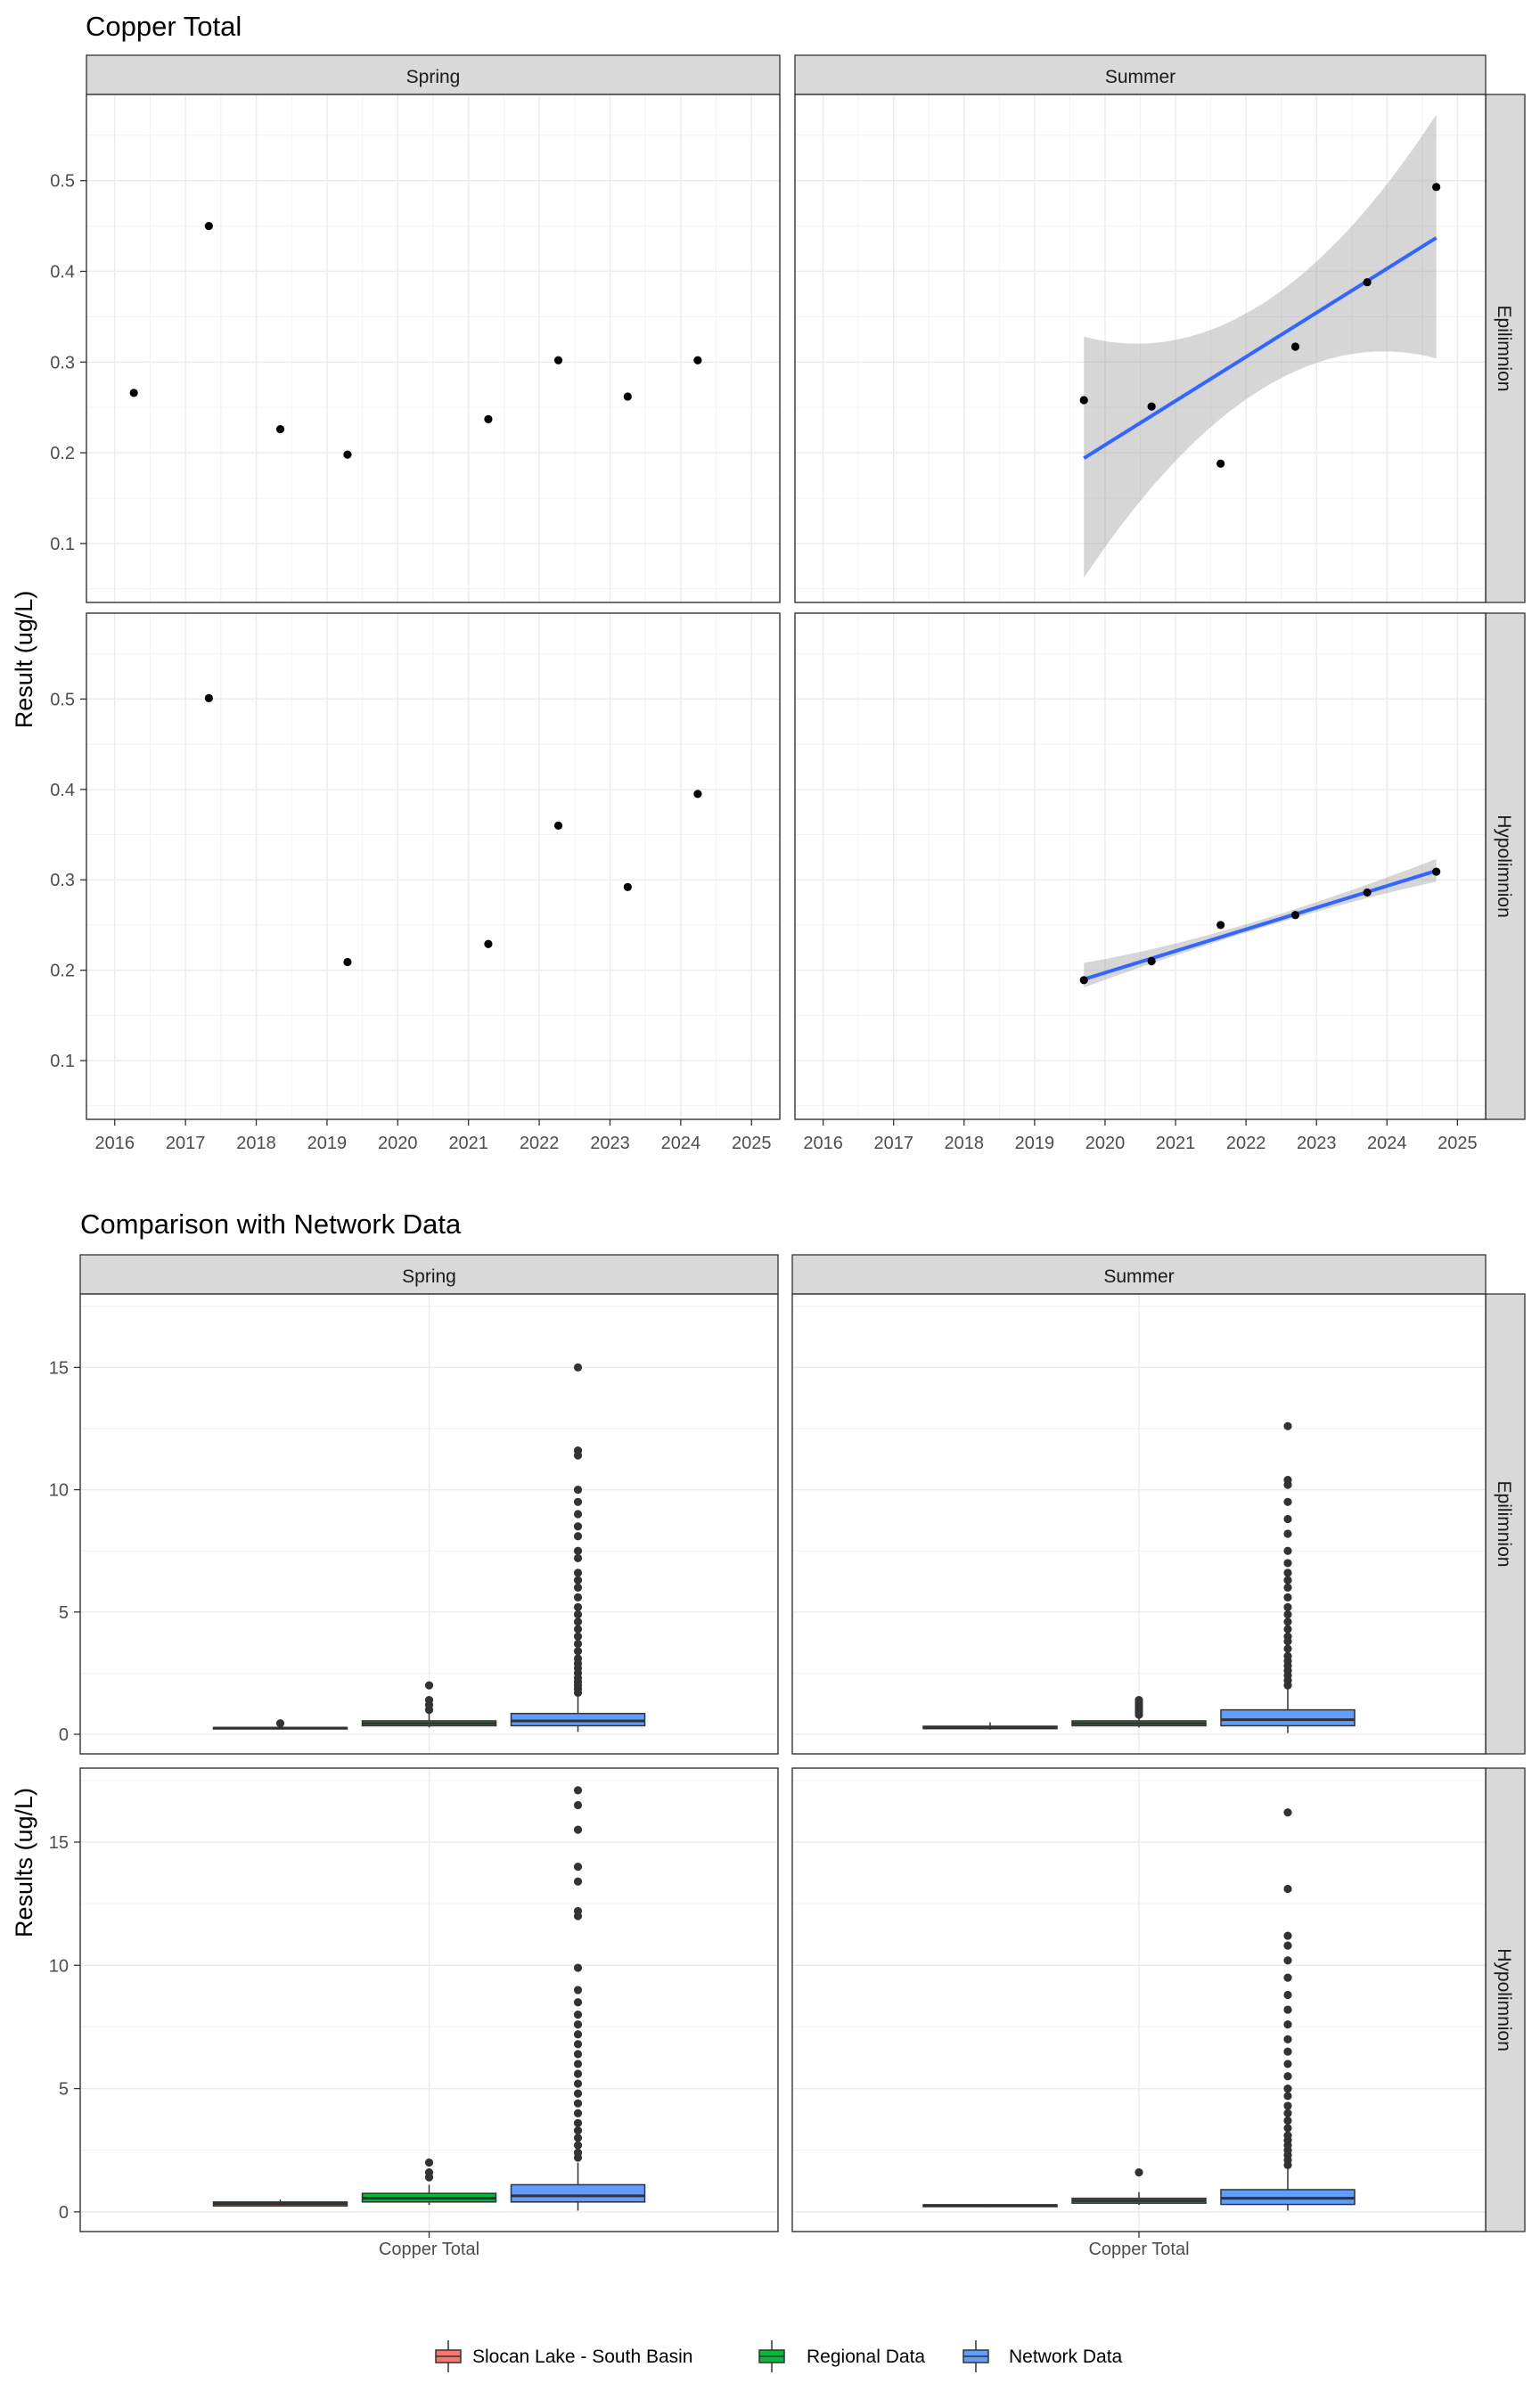 This screenshot has height=2400, width=1540. I want to click on x-tick-label: 2022, so click(1246, 1143).